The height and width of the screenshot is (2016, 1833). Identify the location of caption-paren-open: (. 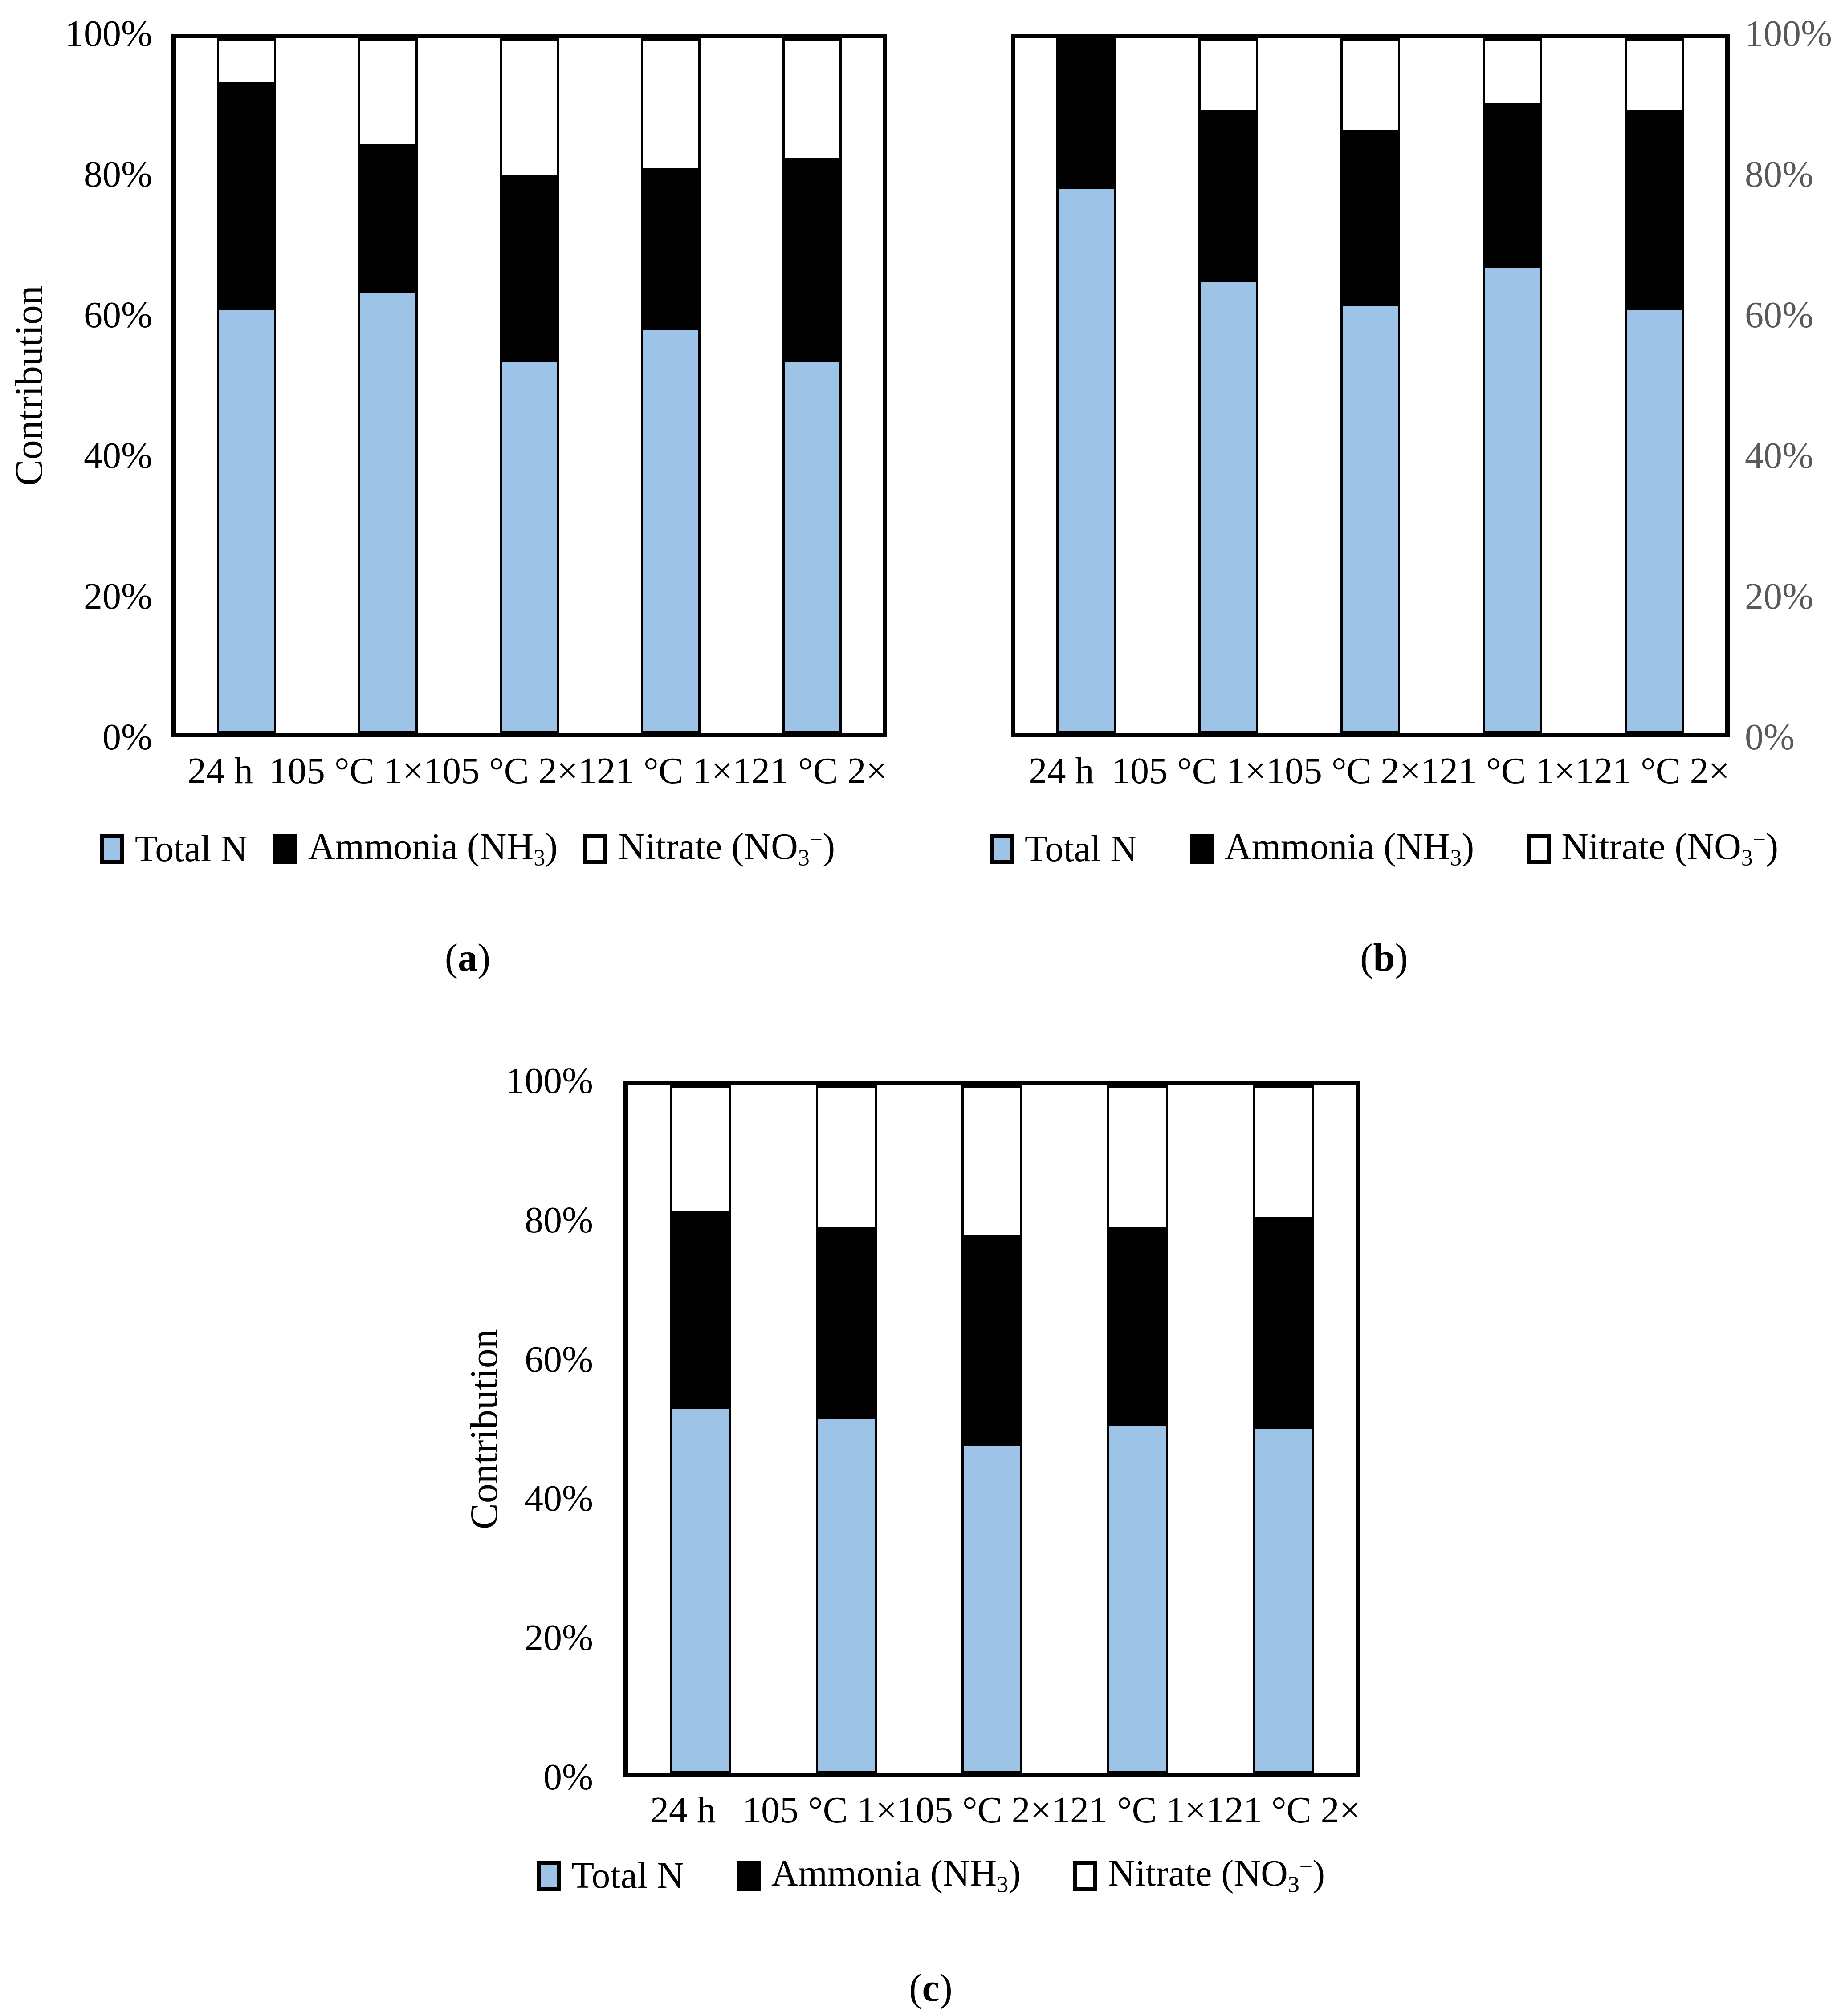
(915, 1988).